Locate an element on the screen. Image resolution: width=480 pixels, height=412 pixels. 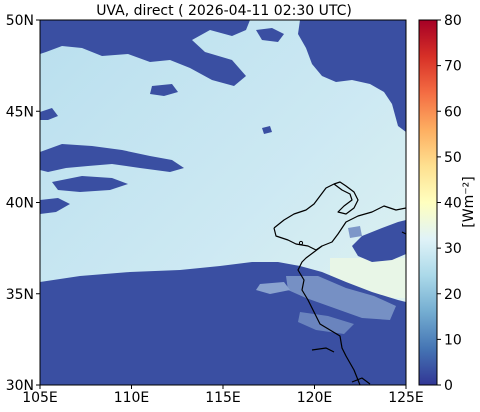
colorbar-tick-label: 70 is located at coordinates (453, 67).